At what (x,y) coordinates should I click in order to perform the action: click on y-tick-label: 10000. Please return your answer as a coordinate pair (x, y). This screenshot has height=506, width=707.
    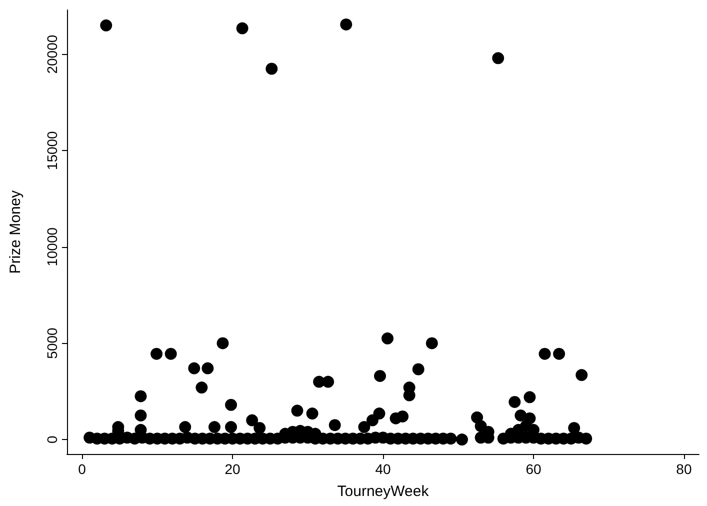
    Looking at the image, I should click on (52, 246).